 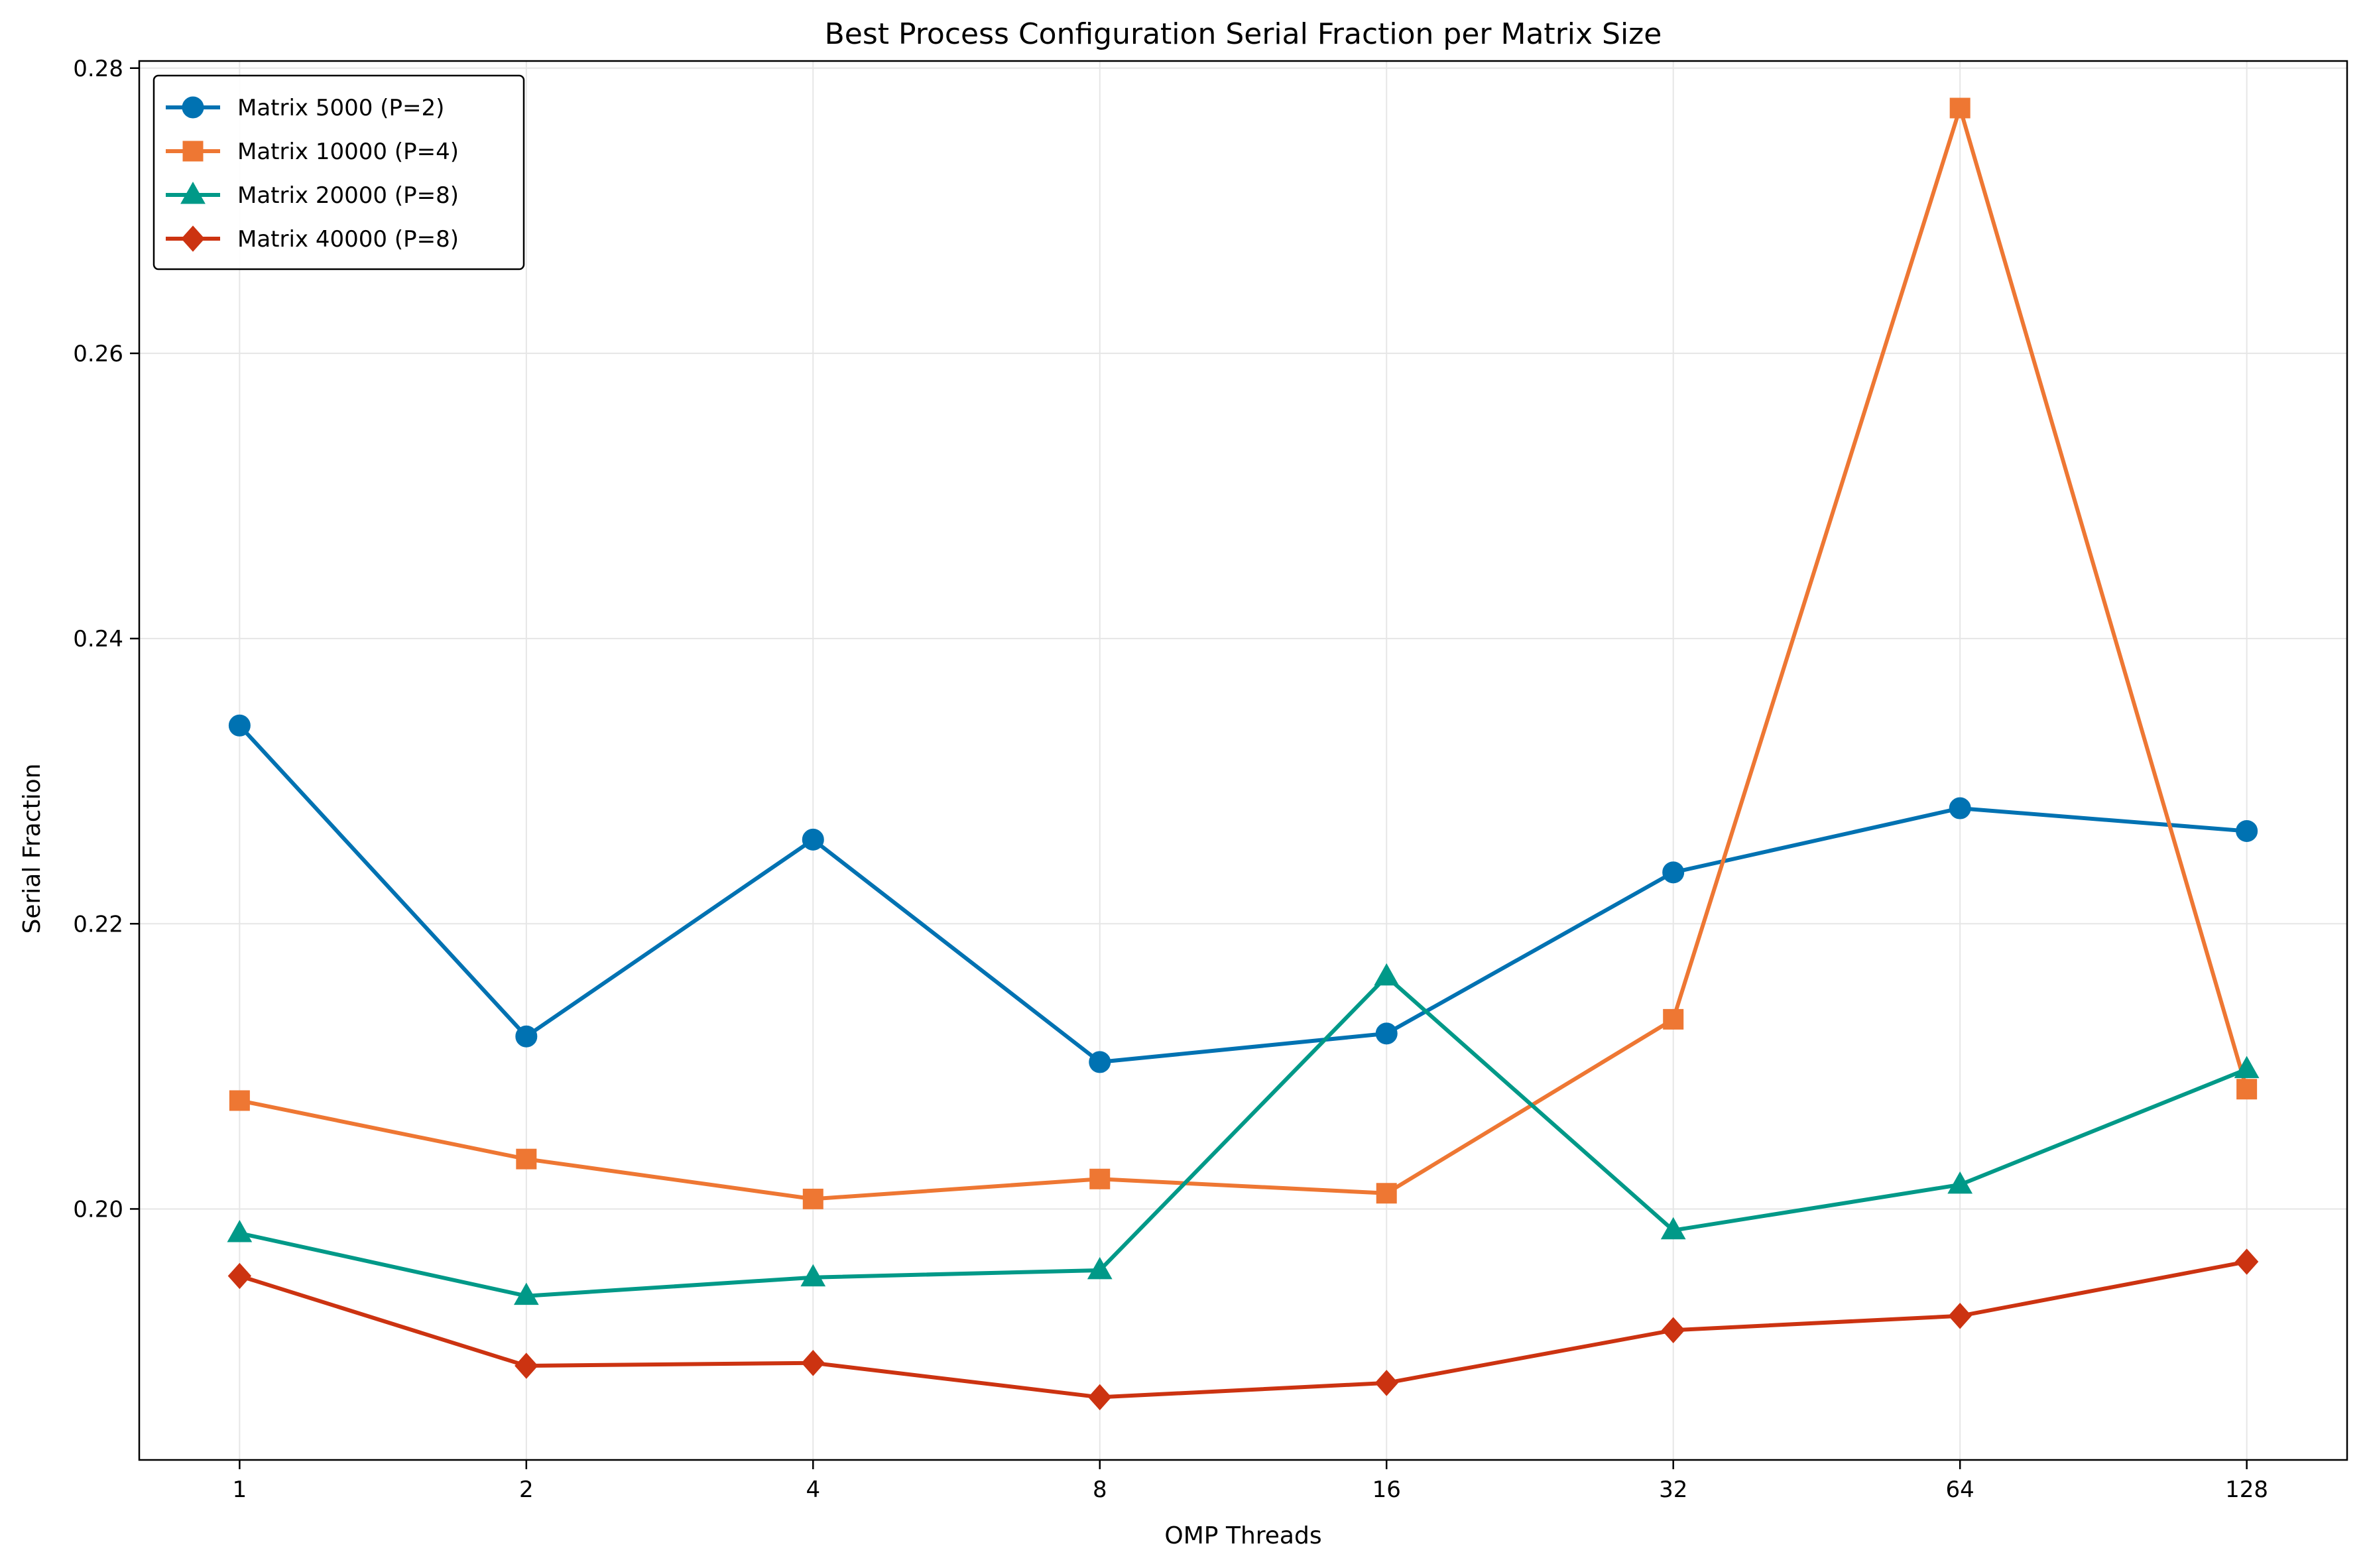 I want to click on legend-item: Matrix 20000 (P=8), so click(x=312, y=195).